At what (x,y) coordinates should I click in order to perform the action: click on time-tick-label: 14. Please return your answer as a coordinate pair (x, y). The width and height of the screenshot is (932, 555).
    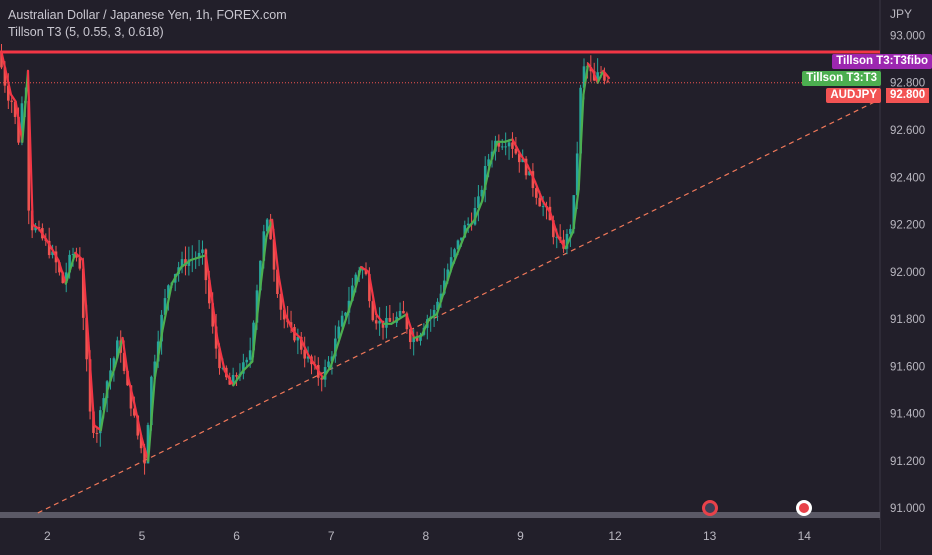
    Looking at the image, I should click on (805, 536).